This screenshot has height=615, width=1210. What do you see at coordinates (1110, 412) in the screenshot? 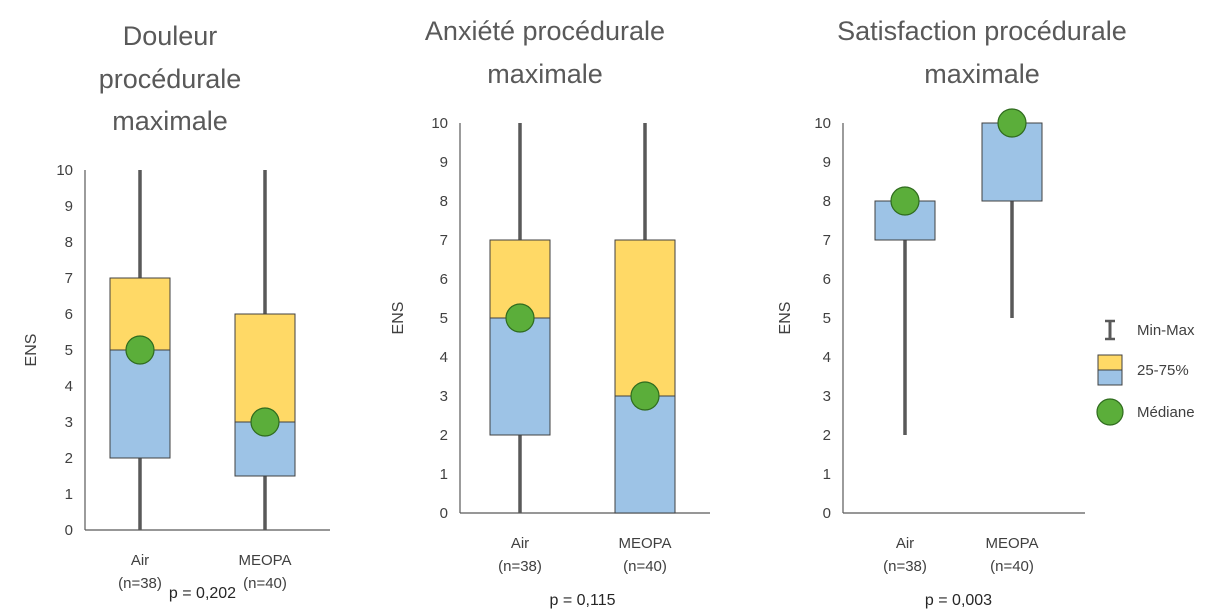
I see `median-dot-icon` at bounding box center [1110, 412].